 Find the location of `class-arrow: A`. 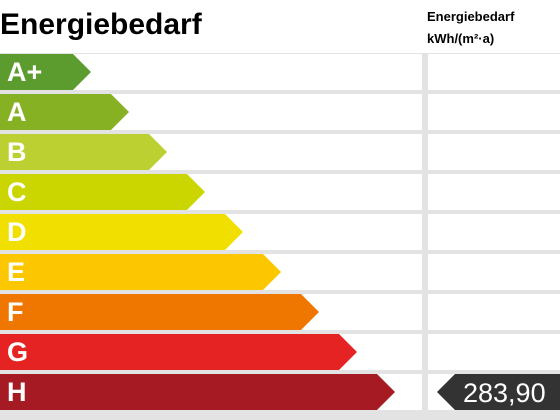

class-arrow: A is located at coordinates (64, 112).